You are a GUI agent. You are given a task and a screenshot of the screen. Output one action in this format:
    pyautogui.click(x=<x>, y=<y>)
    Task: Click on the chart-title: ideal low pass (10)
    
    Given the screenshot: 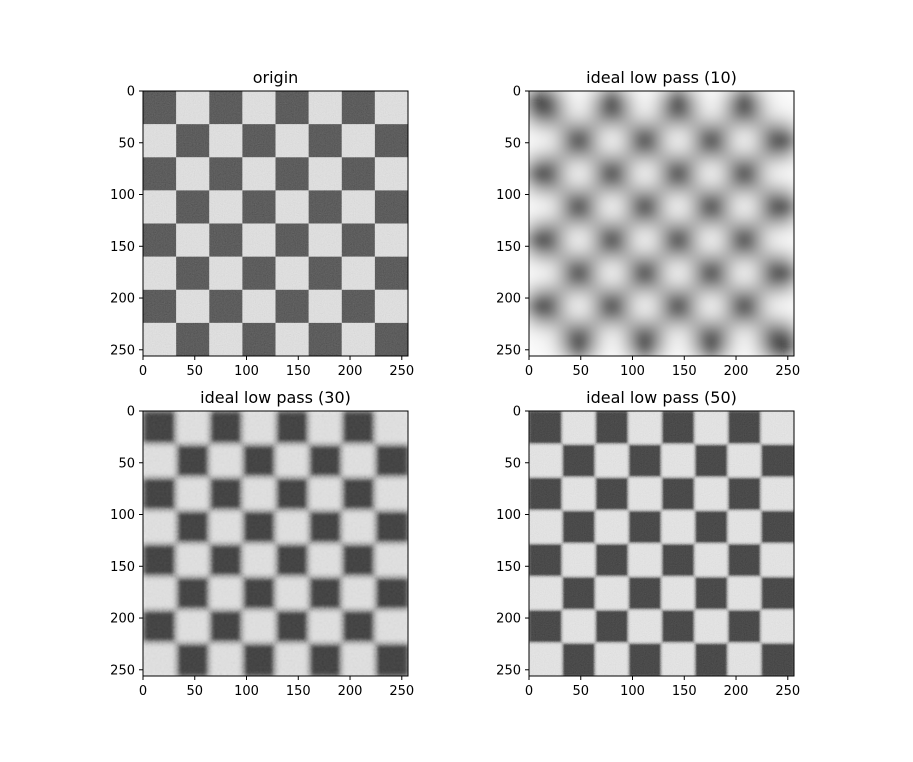 What is the action you would take?
    pyautogui.click(x=661, y=77)
    